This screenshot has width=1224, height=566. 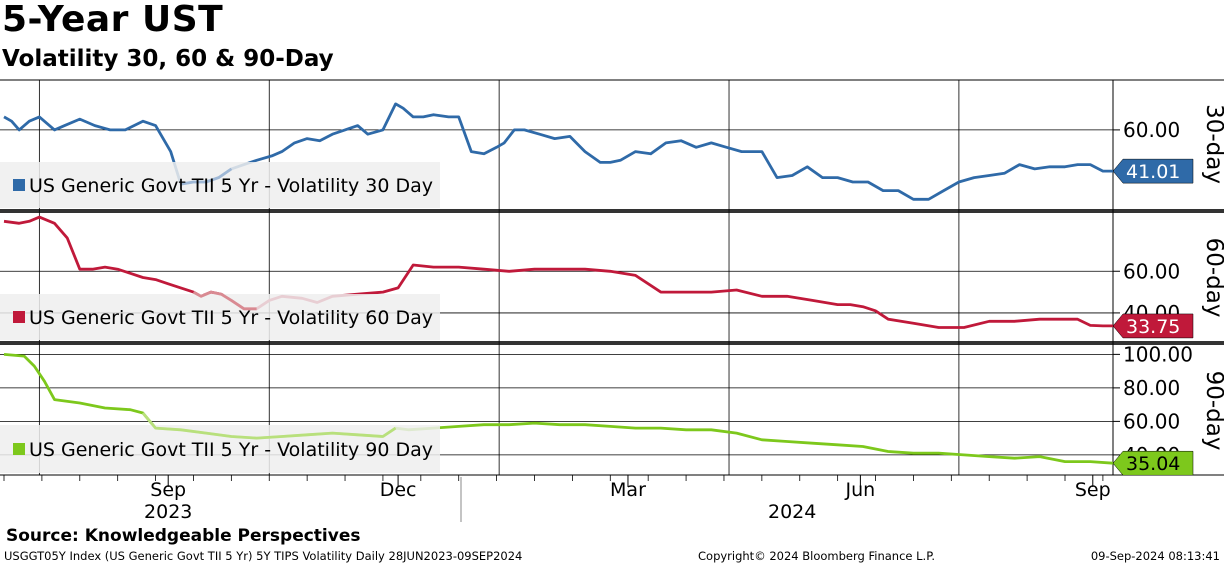 I want to click on last-value-tag: 33.75, so click(x=1153, y=326).